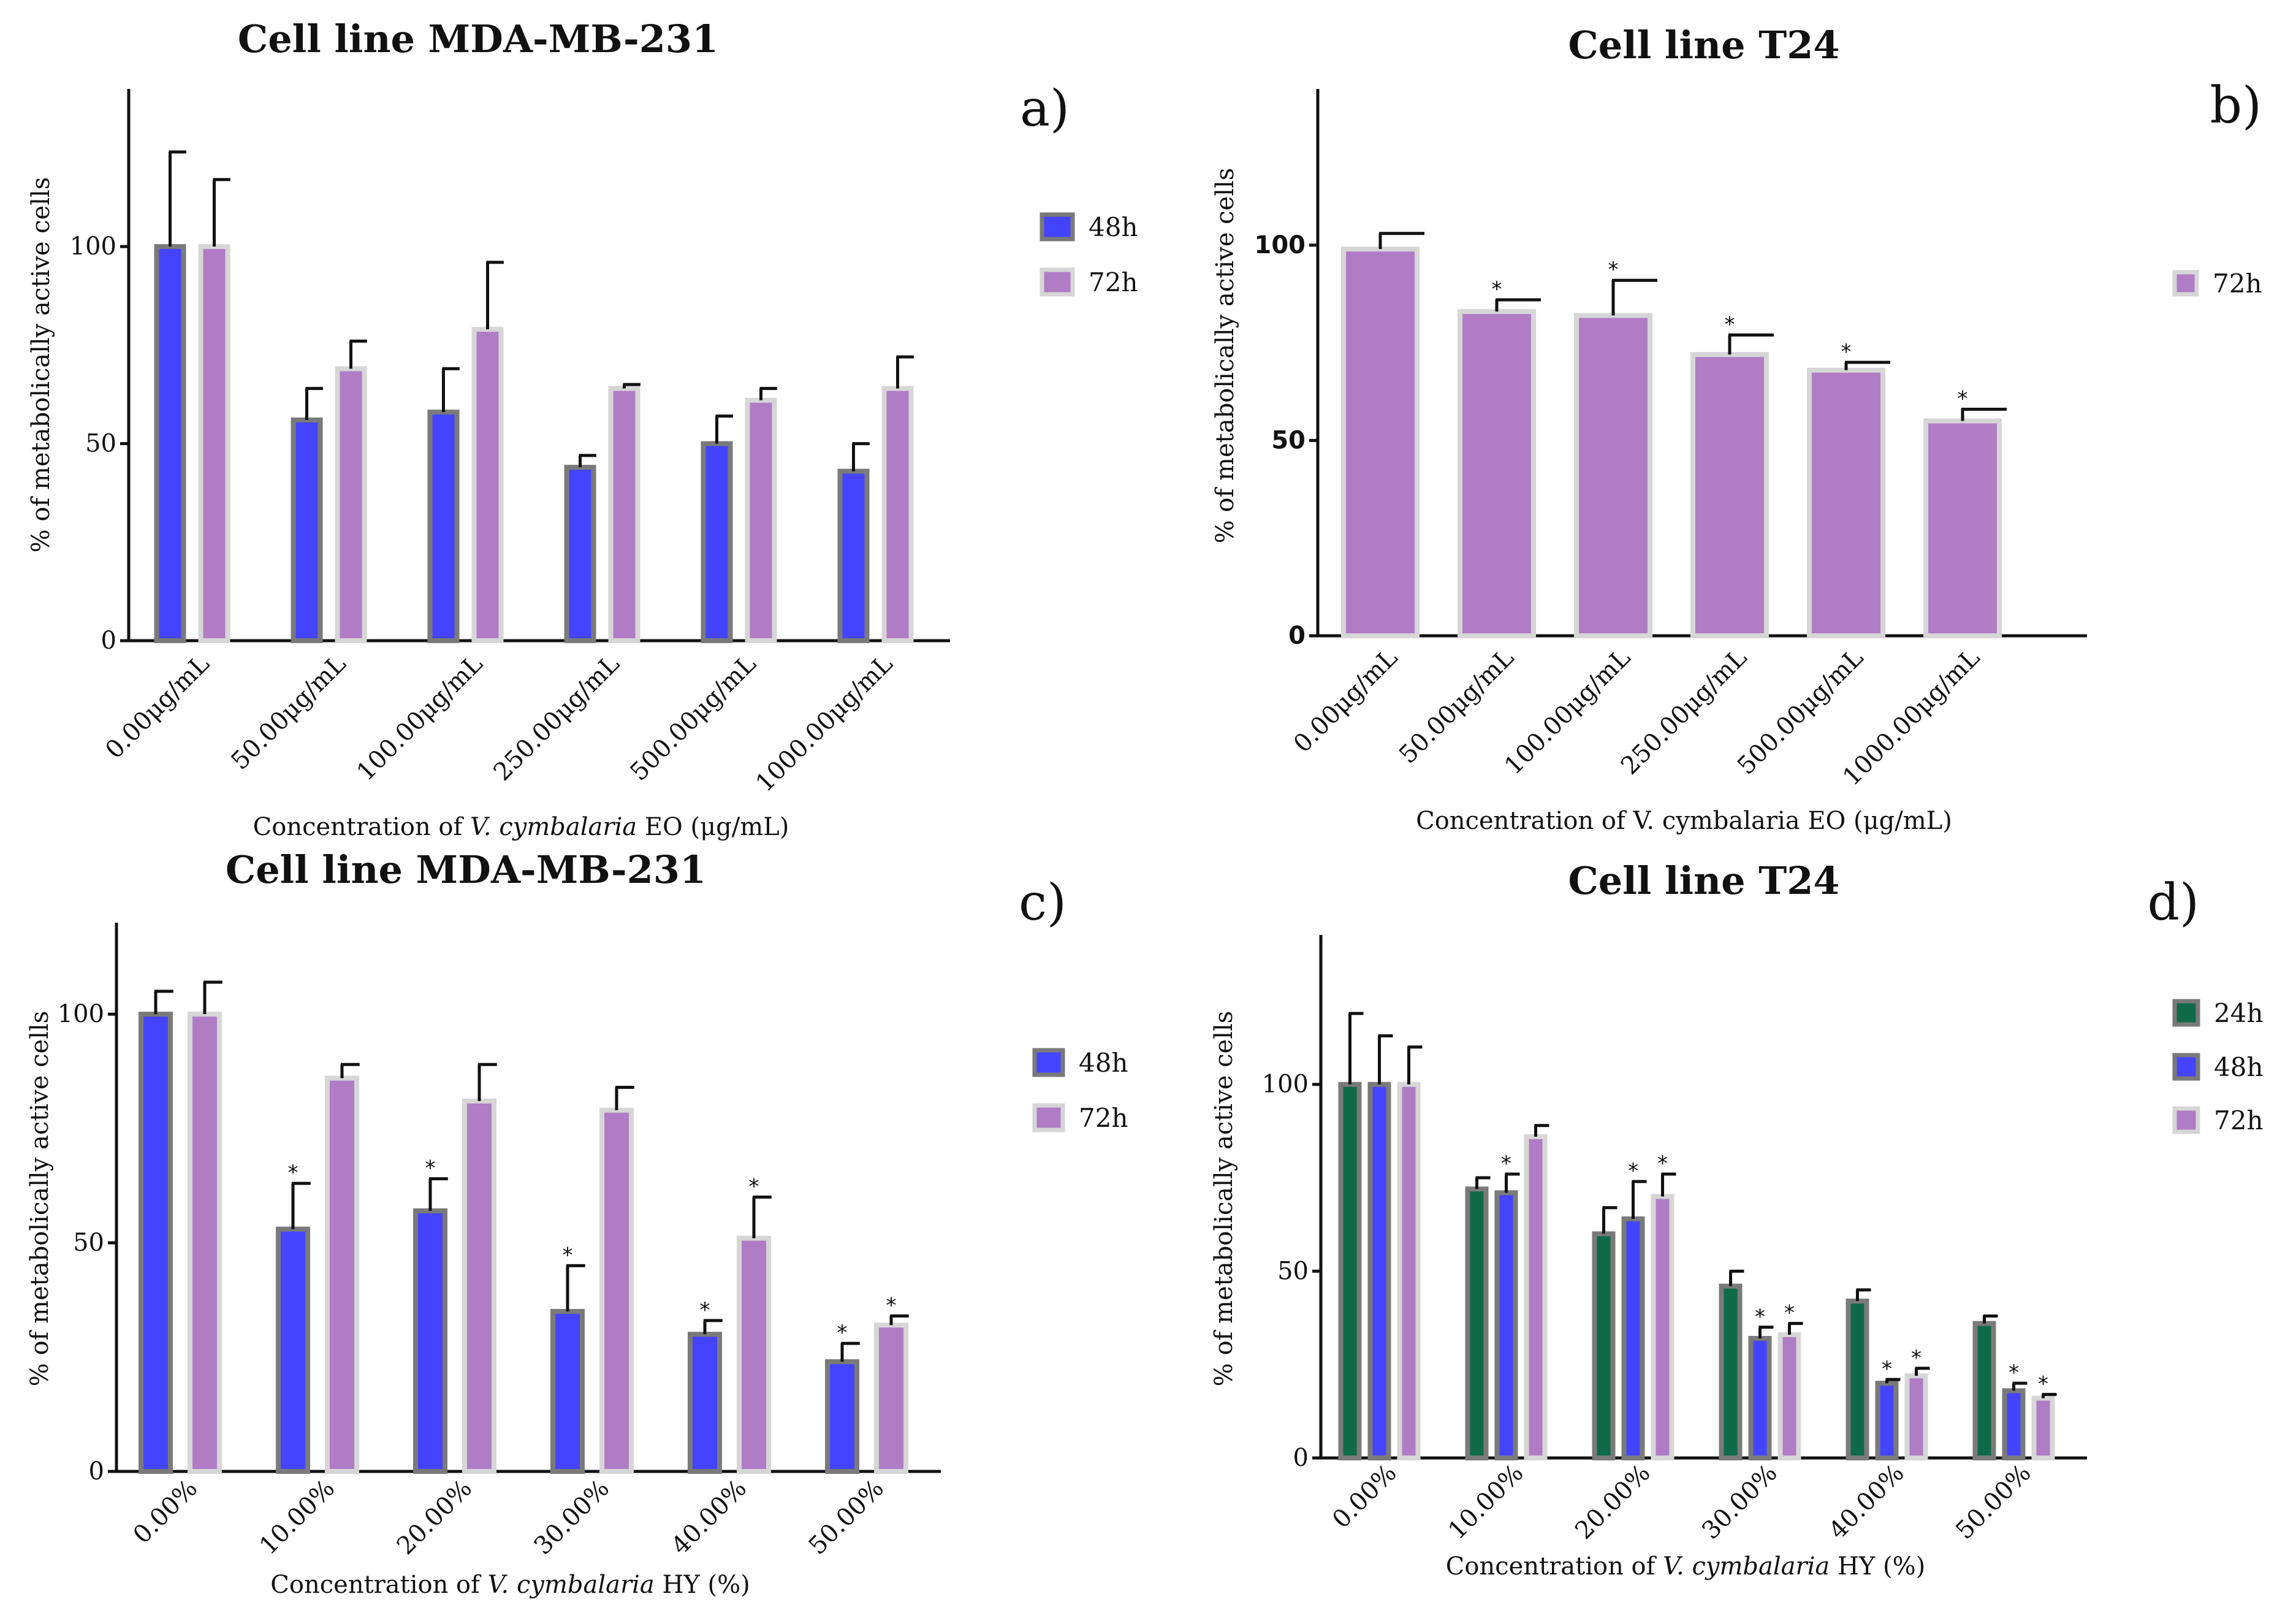  I want to click on legend-label-72h: 72h, so click(1113, 282).